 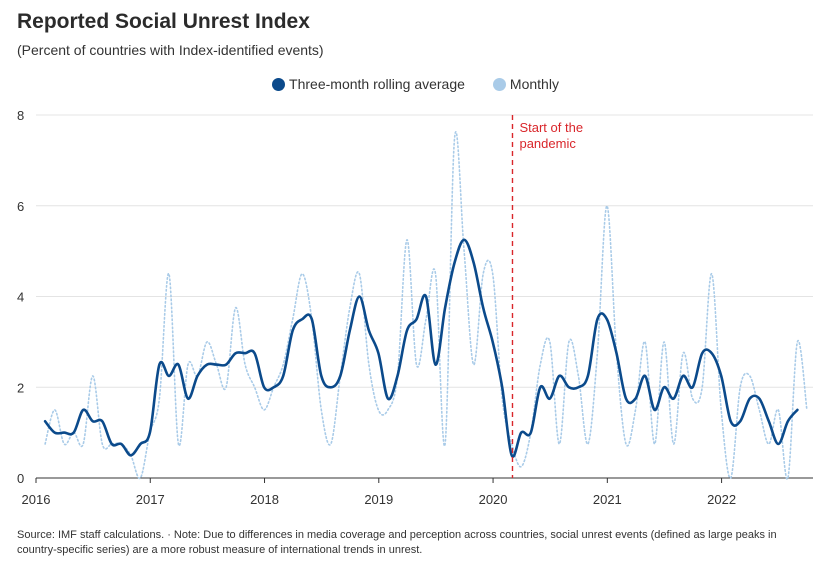 I want to click on annotation-label-line2: pandemic, so click(x=547, y=143).